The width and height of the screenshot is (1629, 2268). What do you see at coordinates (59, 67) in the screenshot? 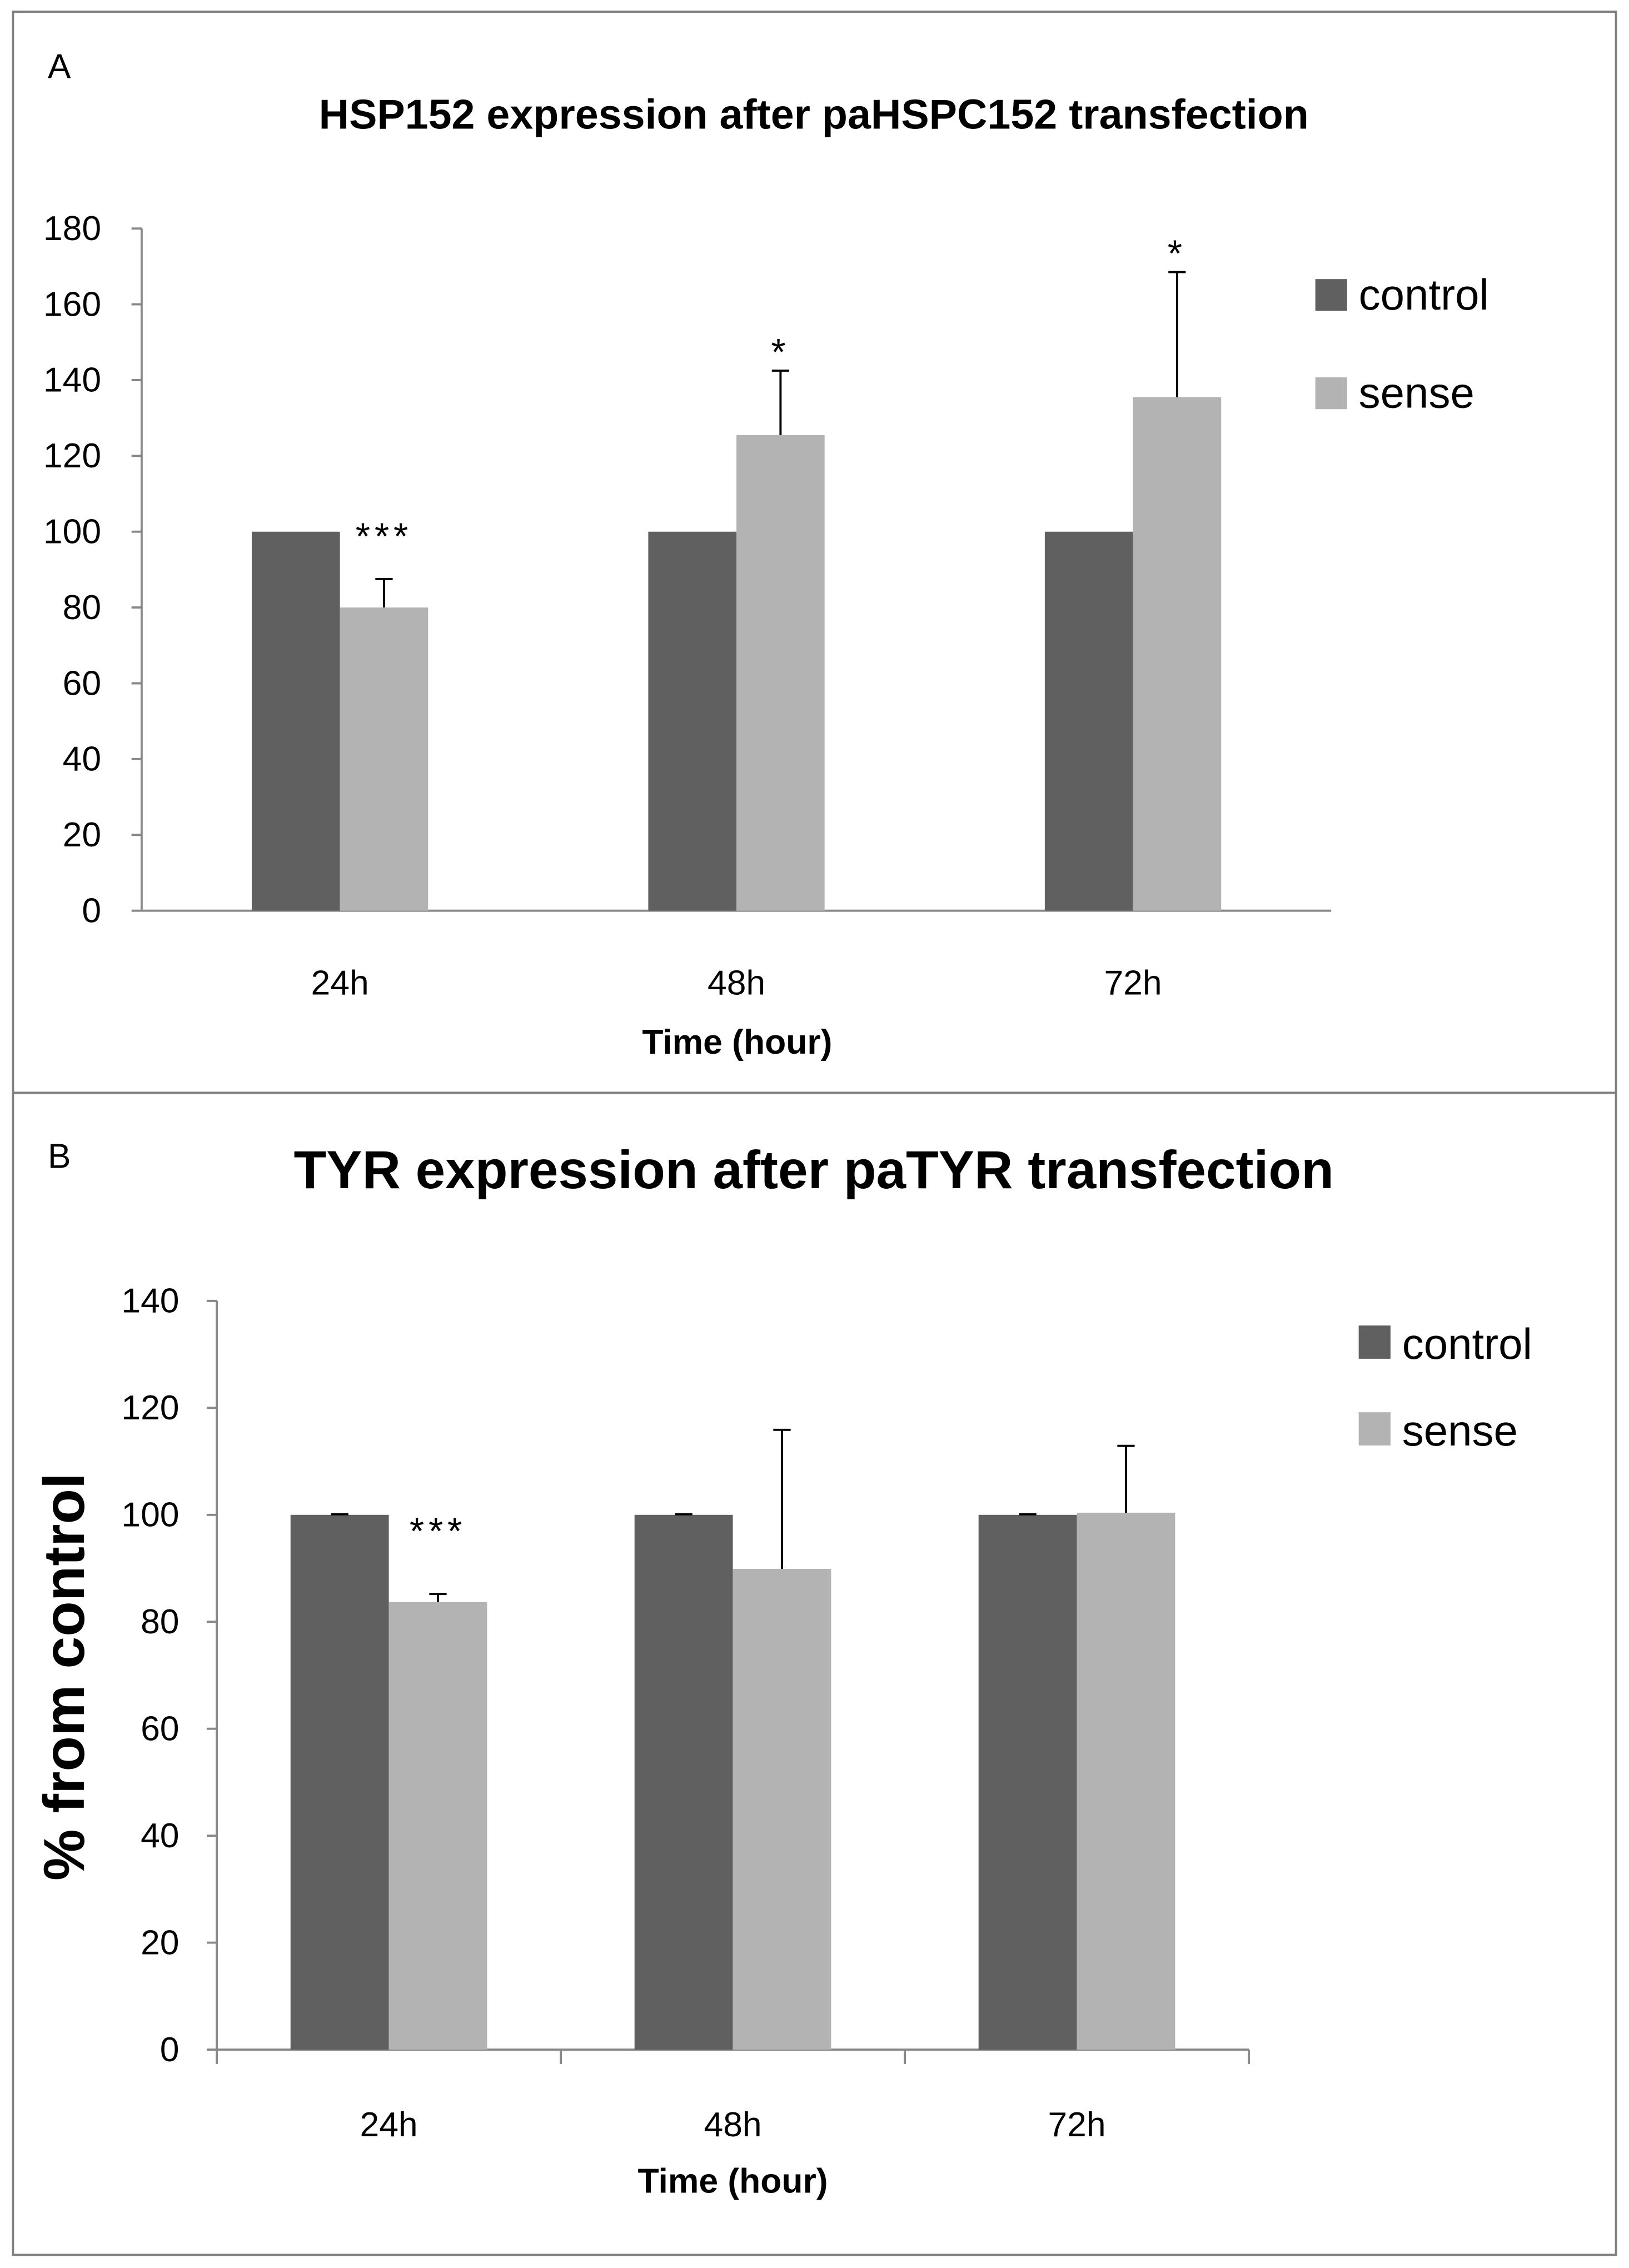
I see `panel-label: A` at bounding box center [59, 67].